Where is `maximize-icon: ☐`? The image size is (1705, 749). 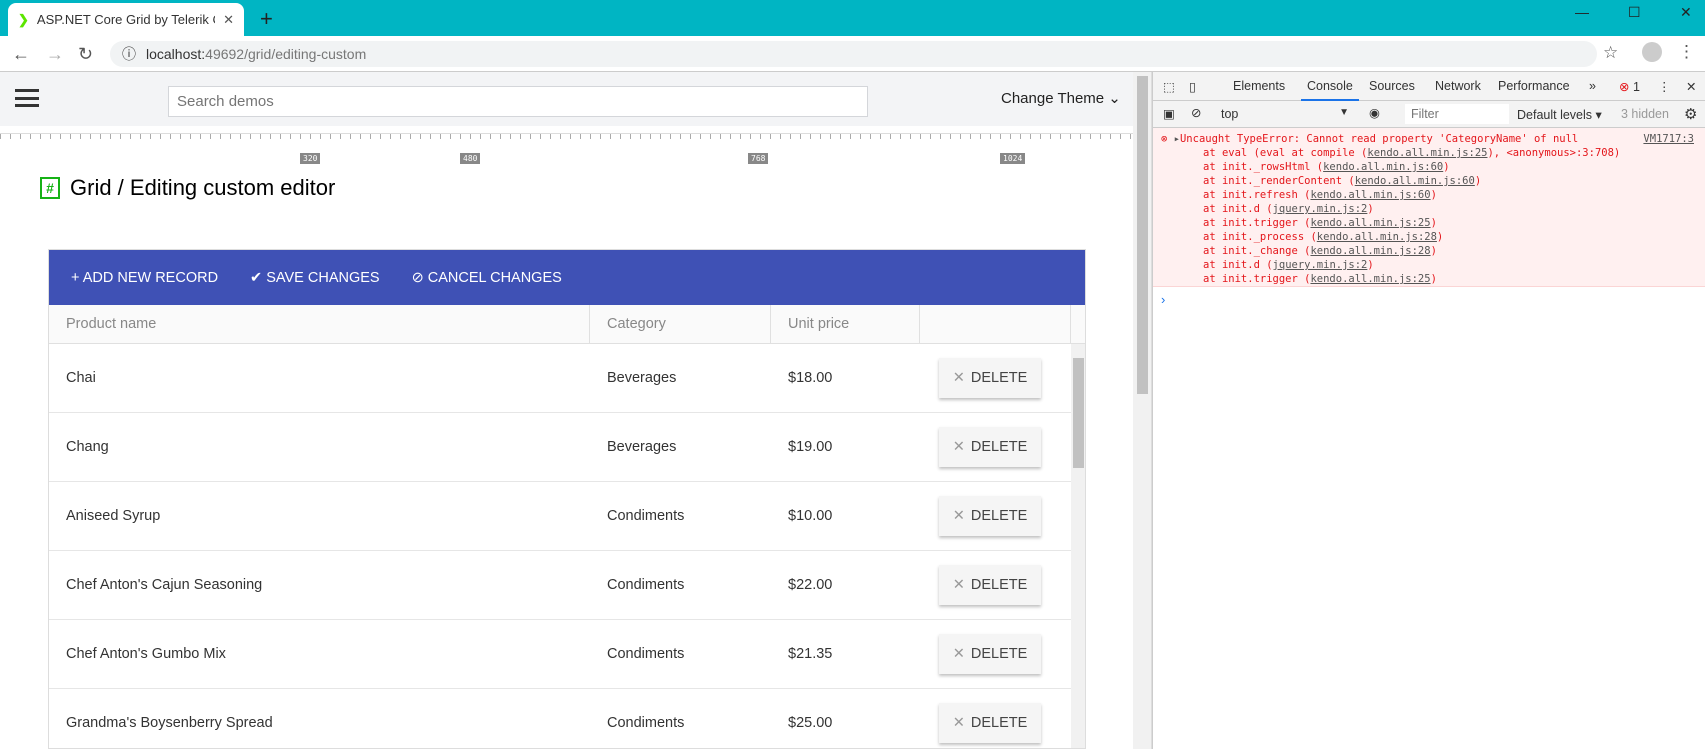 maximize-icon: ☐ is located at coordinates (1634, 12).